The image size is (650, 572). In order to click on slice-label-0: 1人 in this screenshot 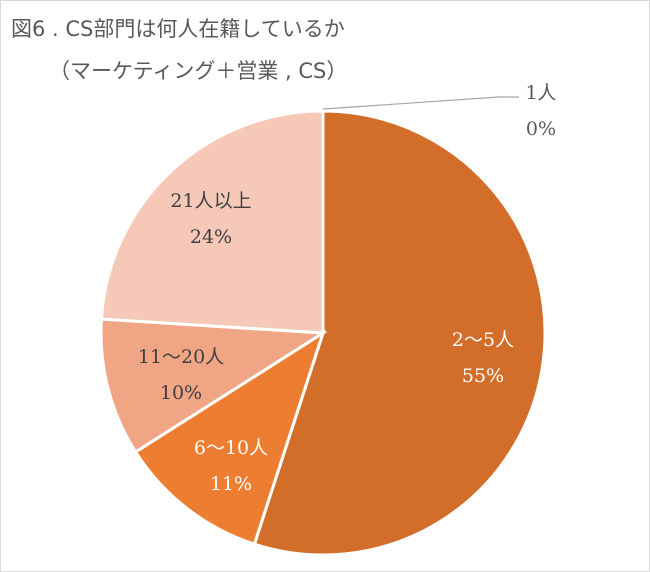, I will do `click(540, 93)`.